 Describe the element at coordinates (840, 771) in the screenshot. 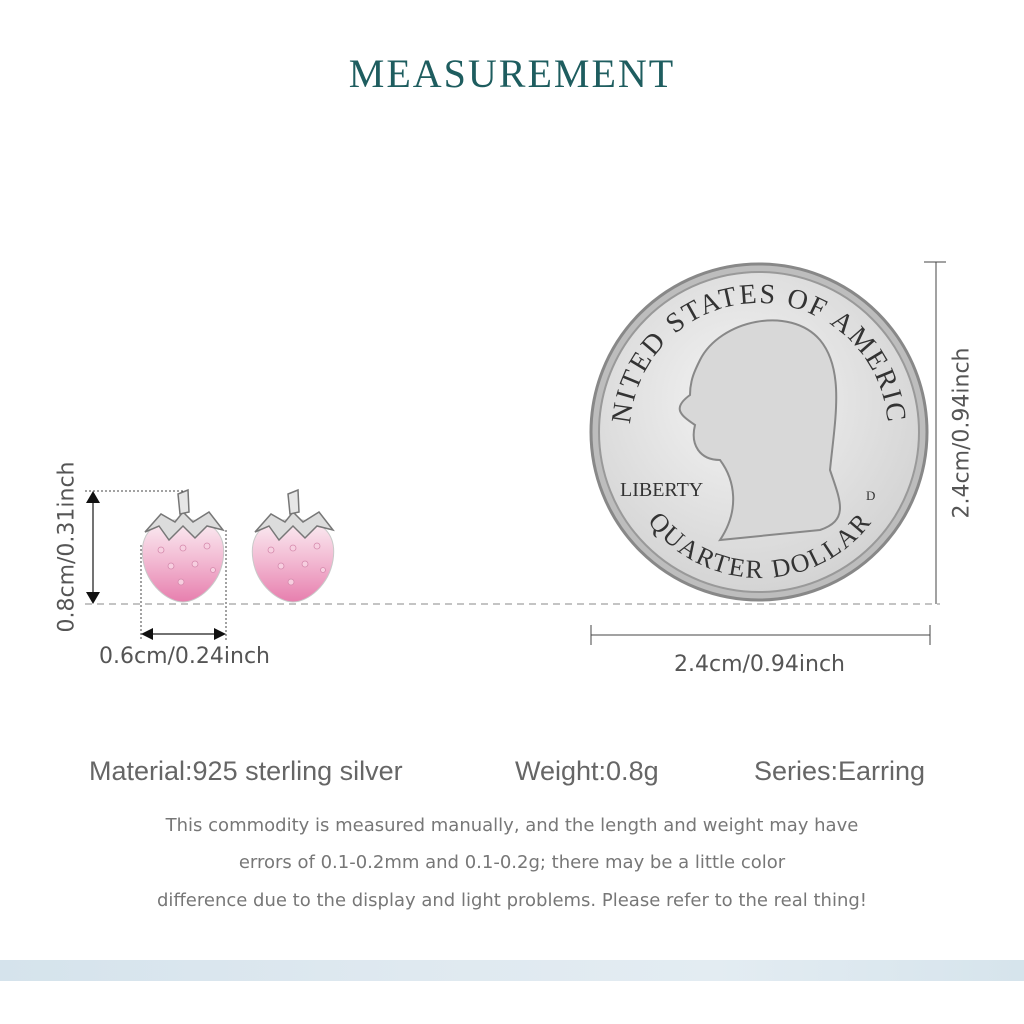

I see `series-spec: Series:Earring` at that location.